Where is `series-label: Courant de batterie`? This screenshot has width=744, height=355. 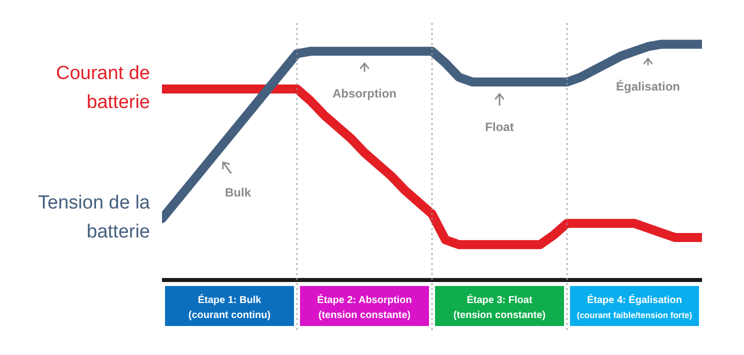
series-label: Courant de batterie is located at coordinates (103, 88).